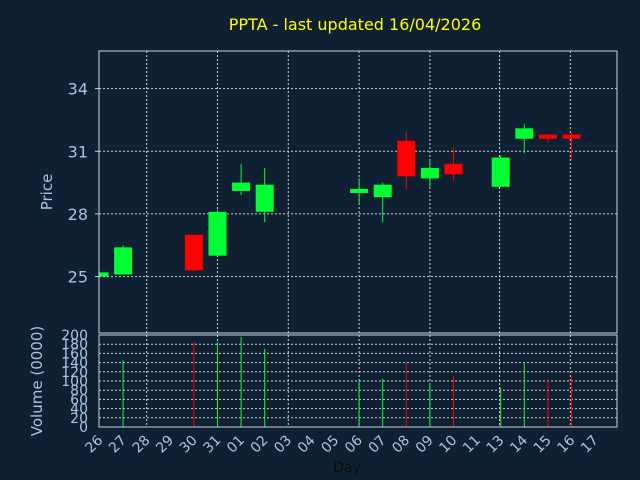  I want to click on price-tick-label: 34, so click(78, 89).